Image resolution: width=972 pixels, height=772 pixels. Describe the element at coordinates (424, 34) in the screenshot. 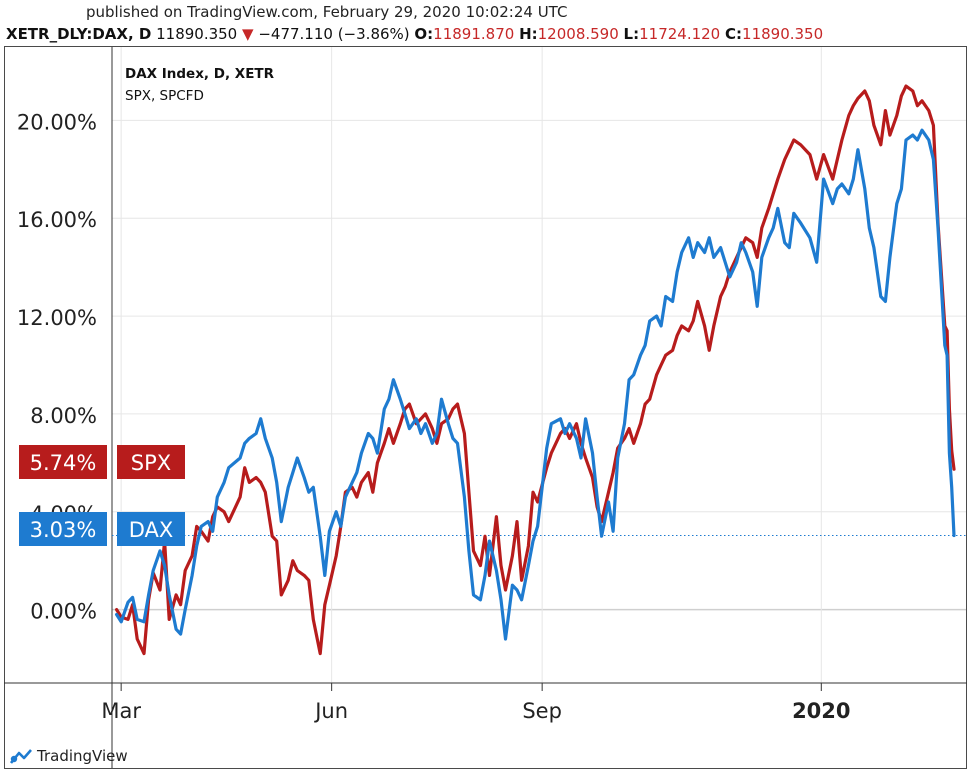

I see `open-label: O:` at that location.